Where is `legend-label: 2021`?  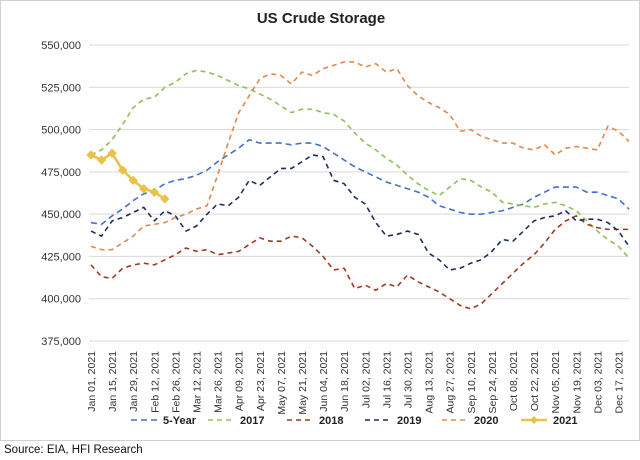 legend-label: 2021 is located at coordinates (565, 421).